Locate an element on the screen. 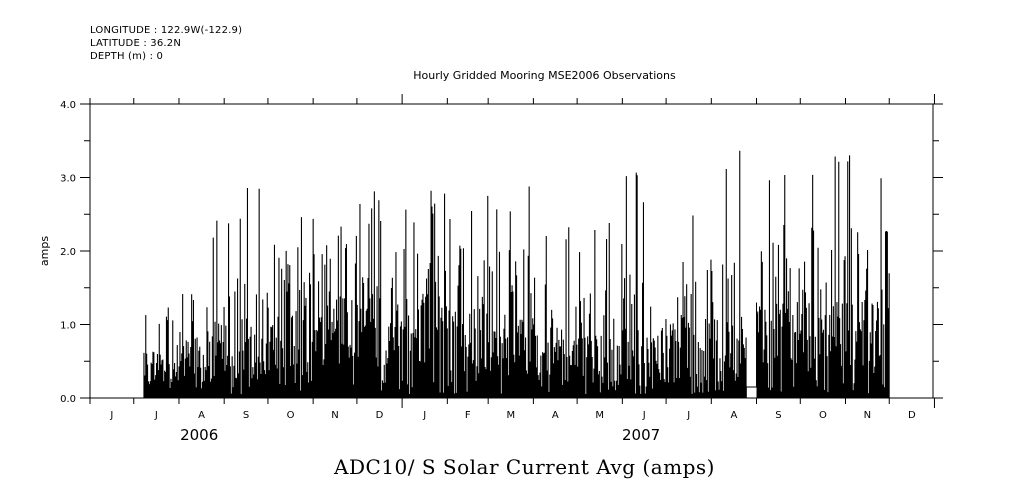 The height and width of the screenshot is (504, 1009). latitude-label: LATITUDE : 36.2N is located at coordinates (136, 43).